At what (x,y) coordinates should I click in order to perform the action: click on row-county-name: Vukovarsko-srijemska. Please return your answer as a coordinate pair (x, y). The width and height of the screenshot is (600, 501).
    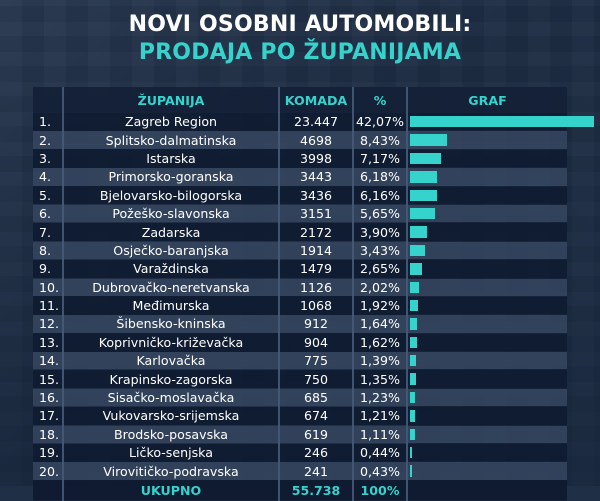
    Looking at the image, I should click on (171, 416).